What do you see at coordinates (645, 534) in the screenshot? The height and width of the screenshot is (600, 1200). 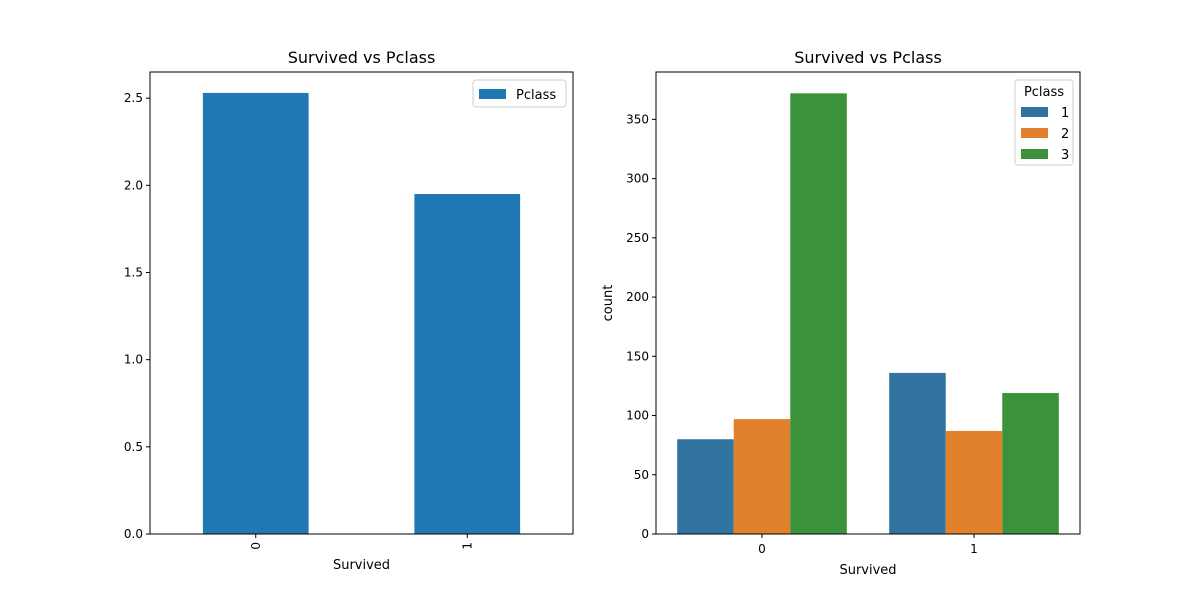 I see `y-tick-label: 0` at bounding box center [645, 534].